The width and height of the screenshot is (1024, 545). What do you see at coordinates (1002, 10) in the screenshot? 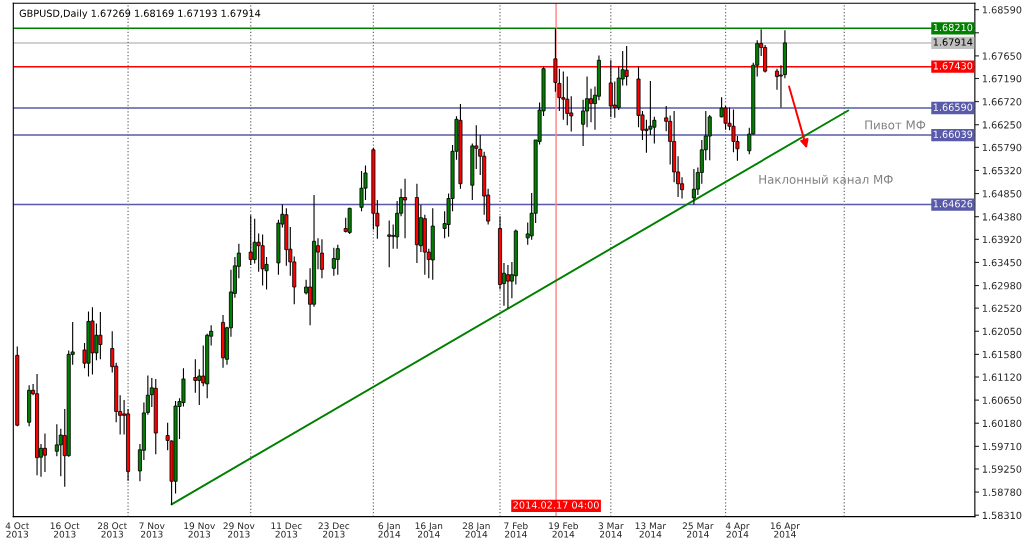
I see `y-tick-label: 1.68590` at bounding box center [1002, 10].